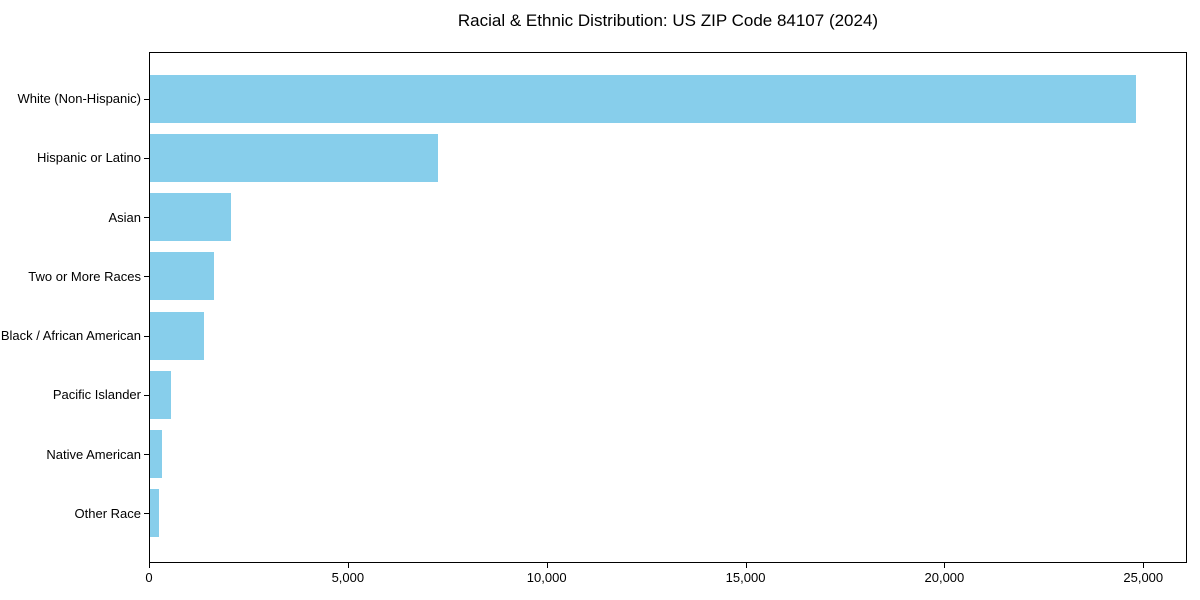  I want to click on bar-asian, so click(190, 217).